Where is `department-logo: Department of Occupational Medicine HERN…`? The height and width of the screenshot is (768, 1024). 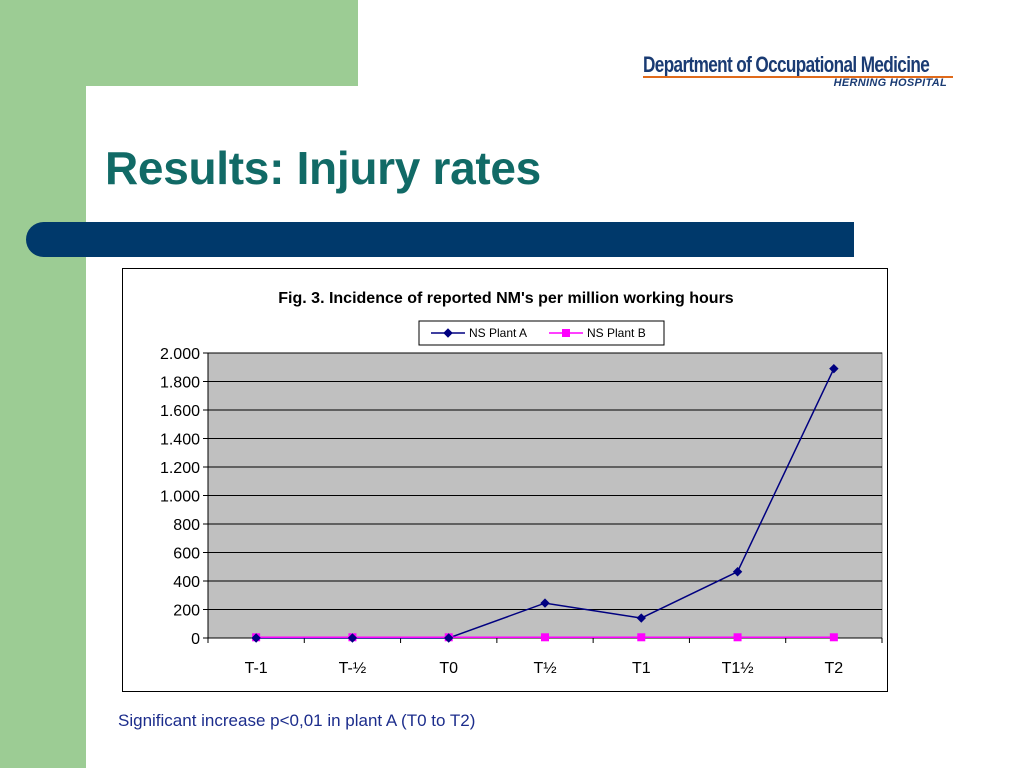
department-logo: Department of Occupational Medicine HERN… is located at coordinates (799, 72).